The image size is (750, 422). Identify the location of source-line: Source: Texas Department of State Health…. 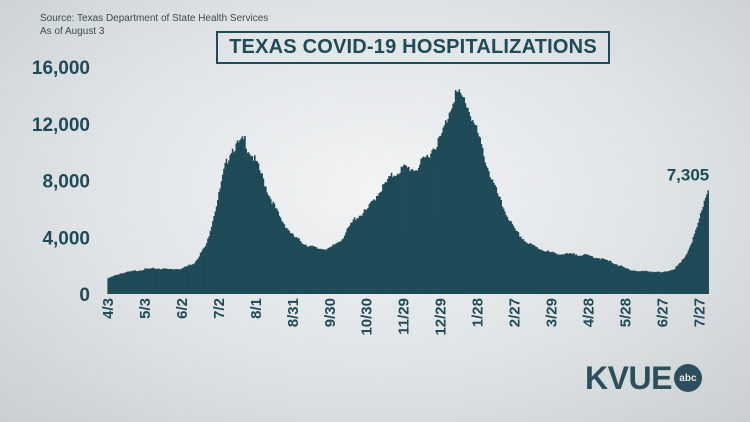
(154, 18).